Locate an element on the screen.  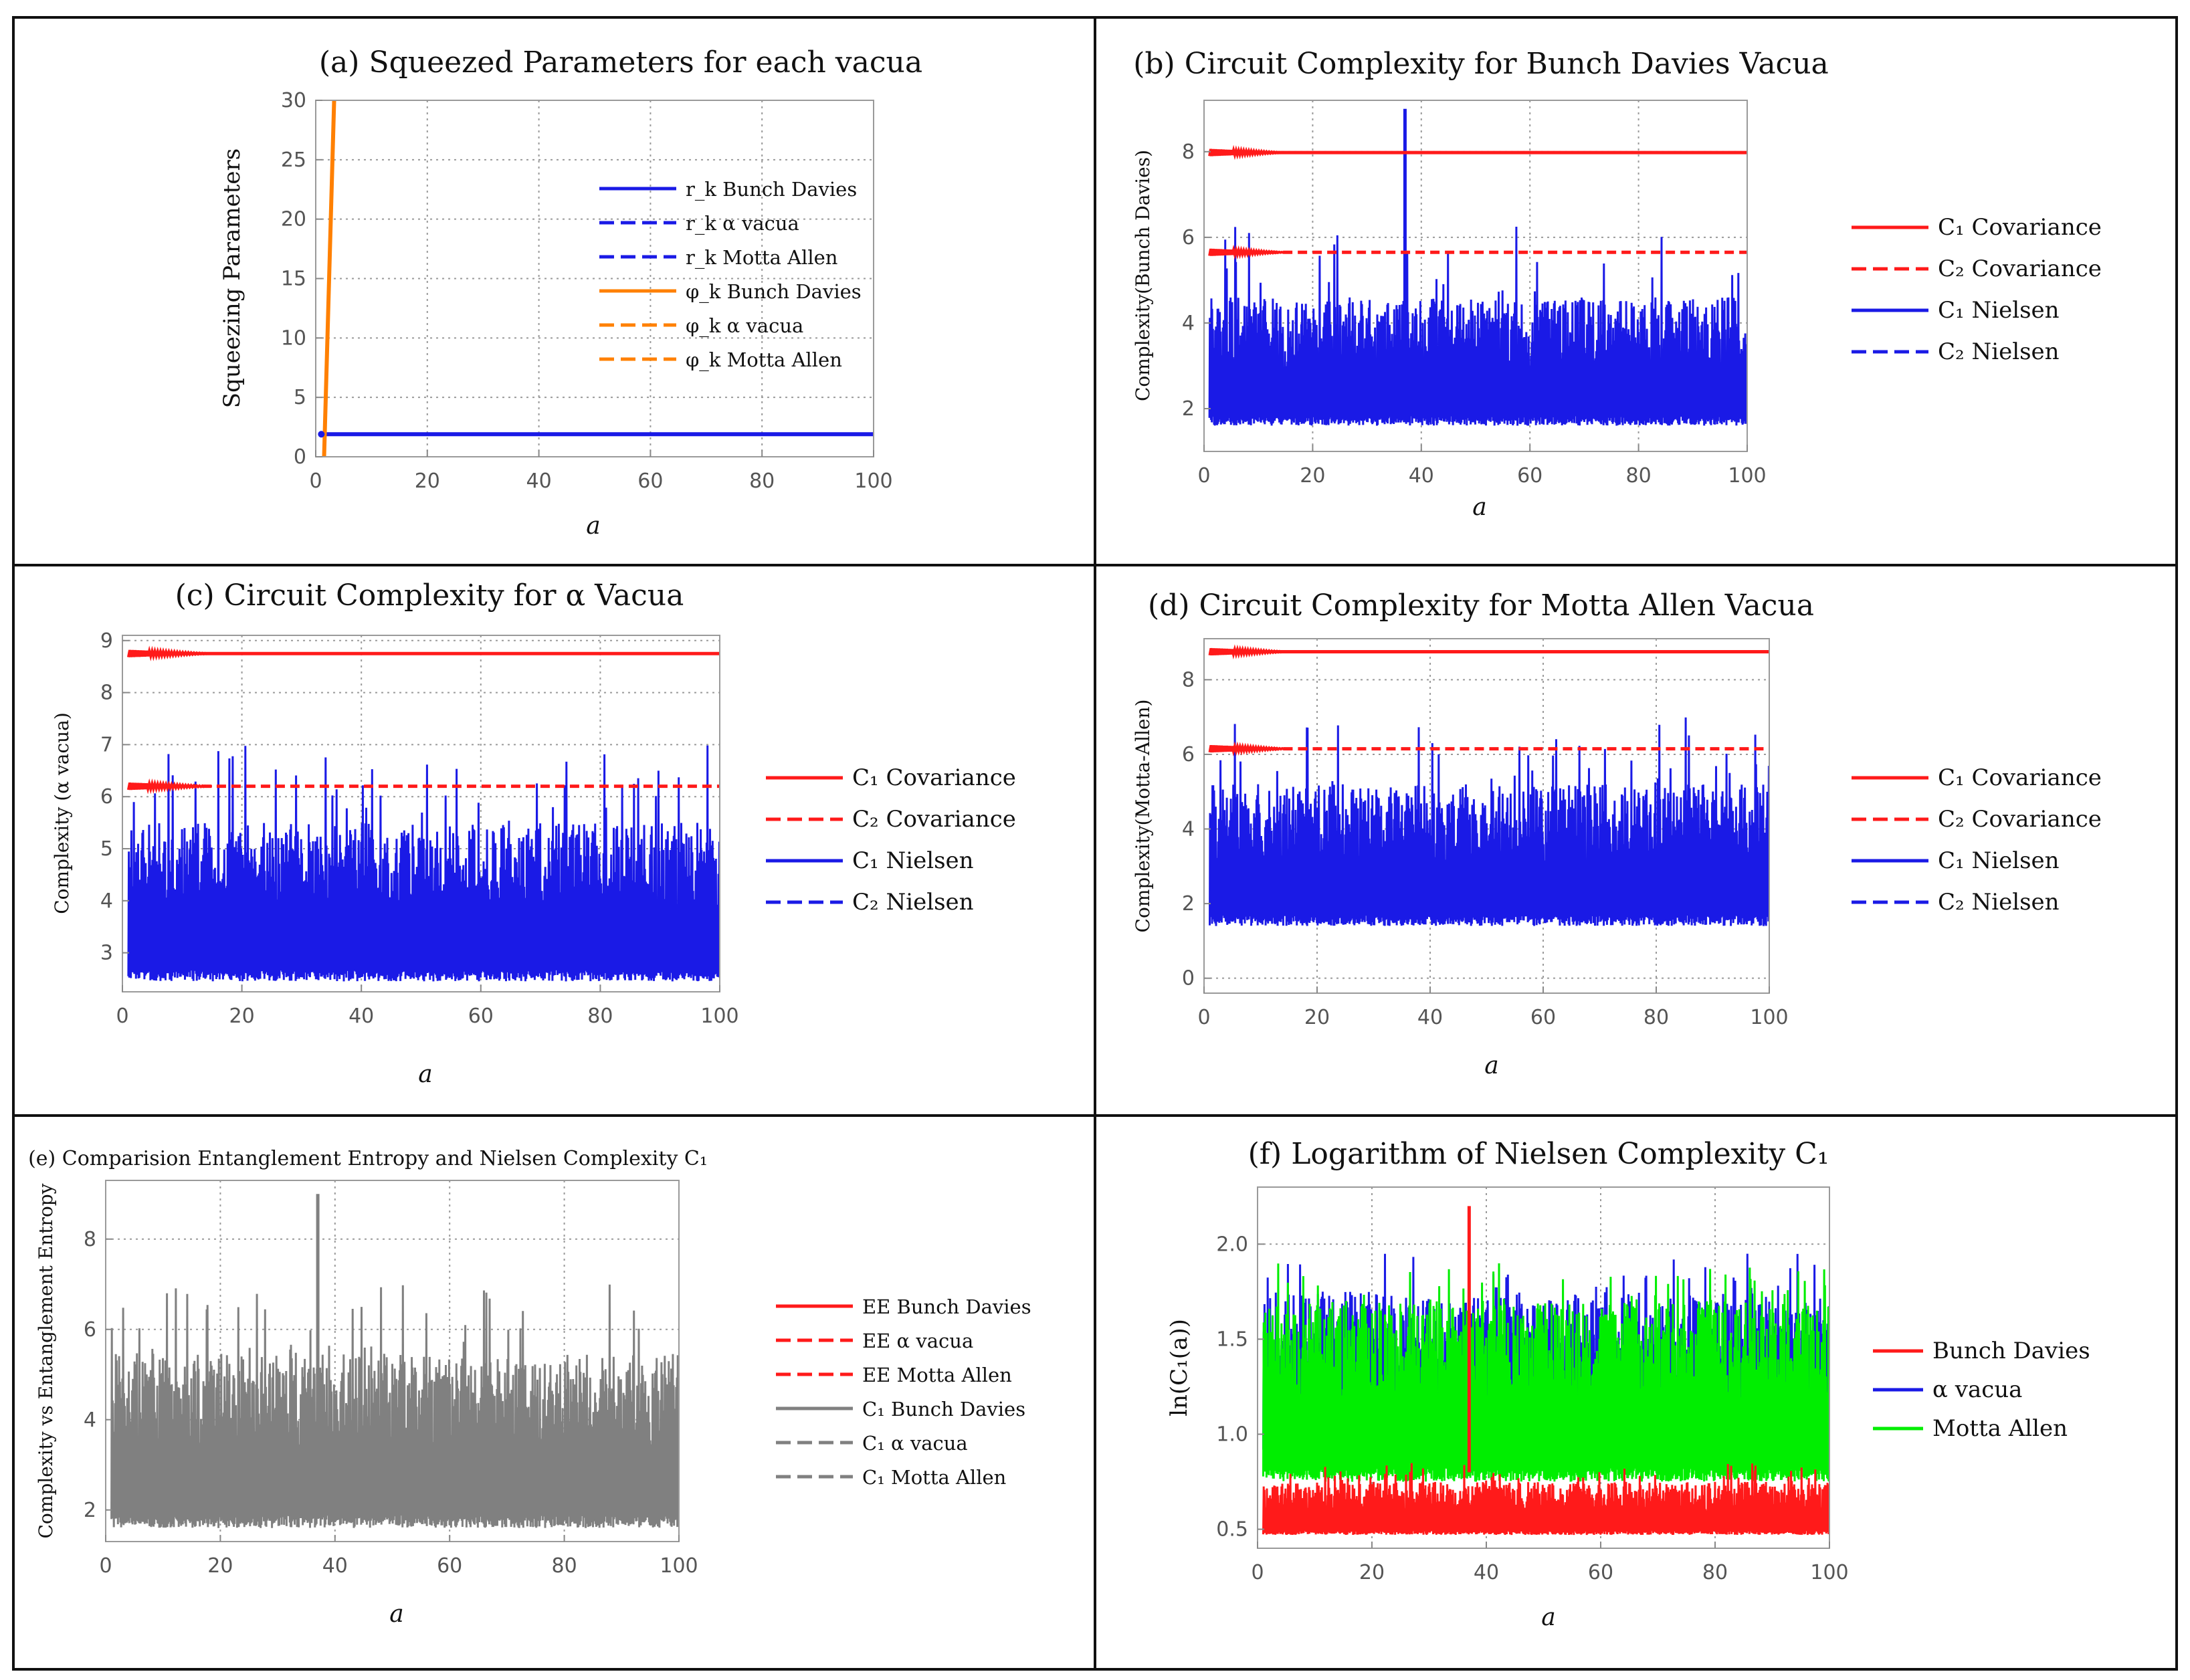
y-tick-label: 25 is located at coordinates (293, 160).